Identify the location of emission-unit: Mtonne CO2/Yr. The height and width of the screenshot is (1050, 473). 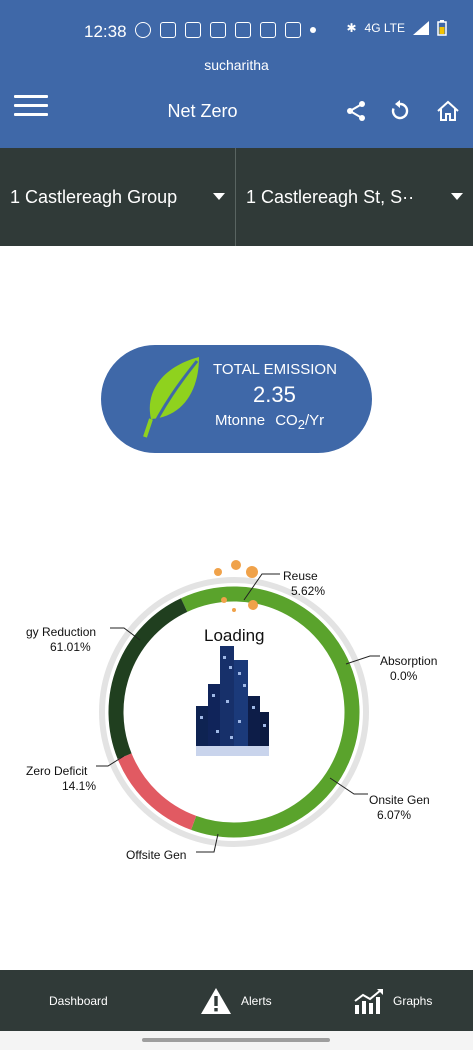
(269, 422).